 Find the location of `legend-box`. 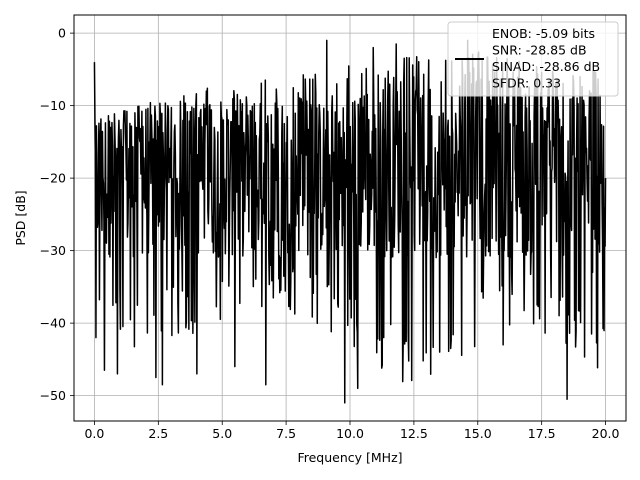

legend-box is located at coordinates (533, 59).